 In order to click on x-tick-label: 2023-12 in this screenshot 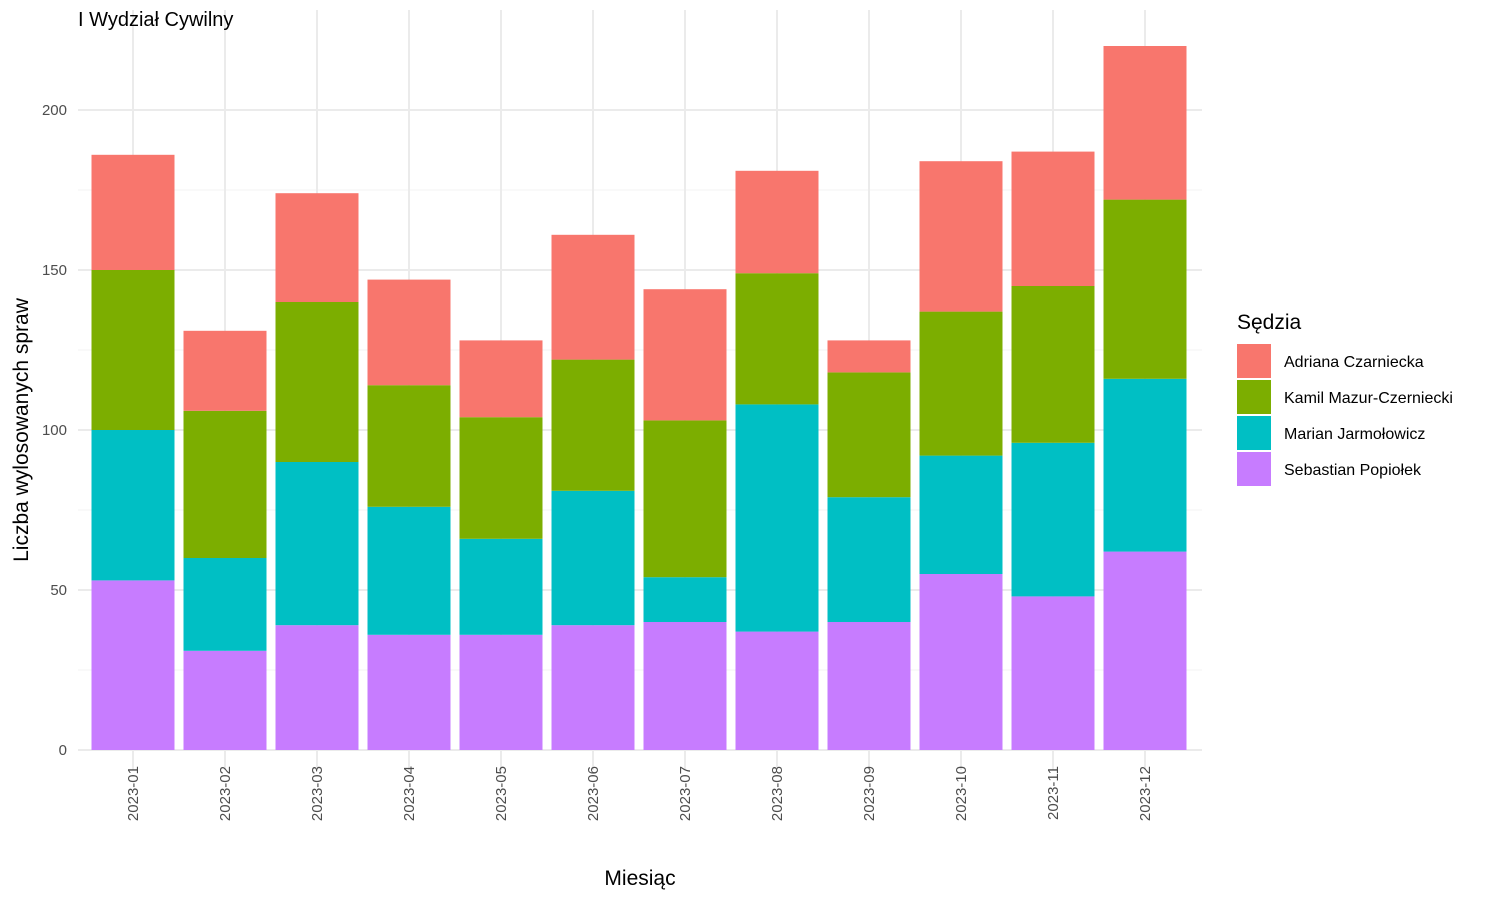, I will do `click(1145, 793)`.